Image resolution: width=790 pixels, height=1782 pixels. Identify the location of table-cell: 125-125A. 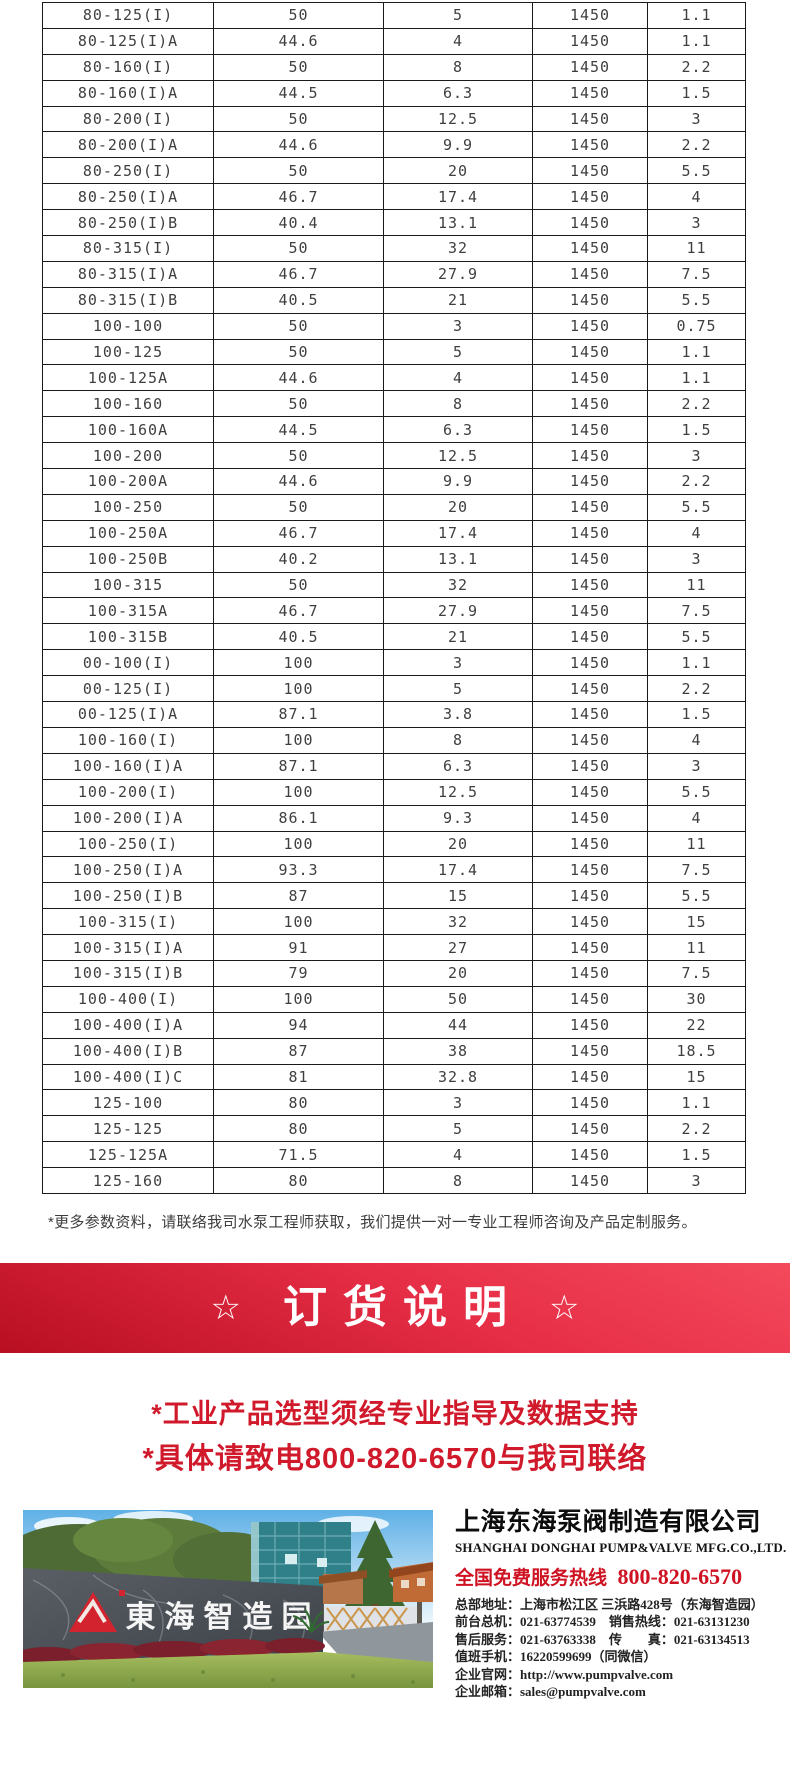
(128, 1155).